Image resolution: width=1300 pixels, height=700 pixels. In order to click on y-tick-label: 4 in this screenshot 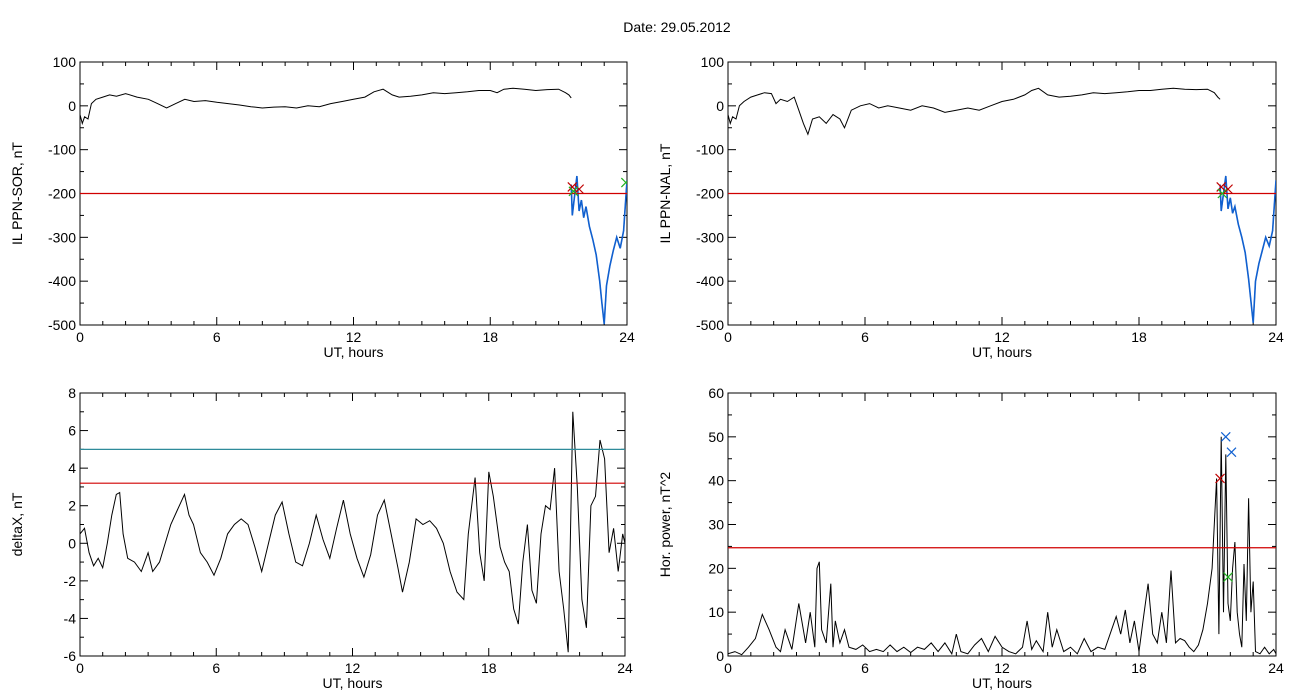, I will do `click(72, 468)`.